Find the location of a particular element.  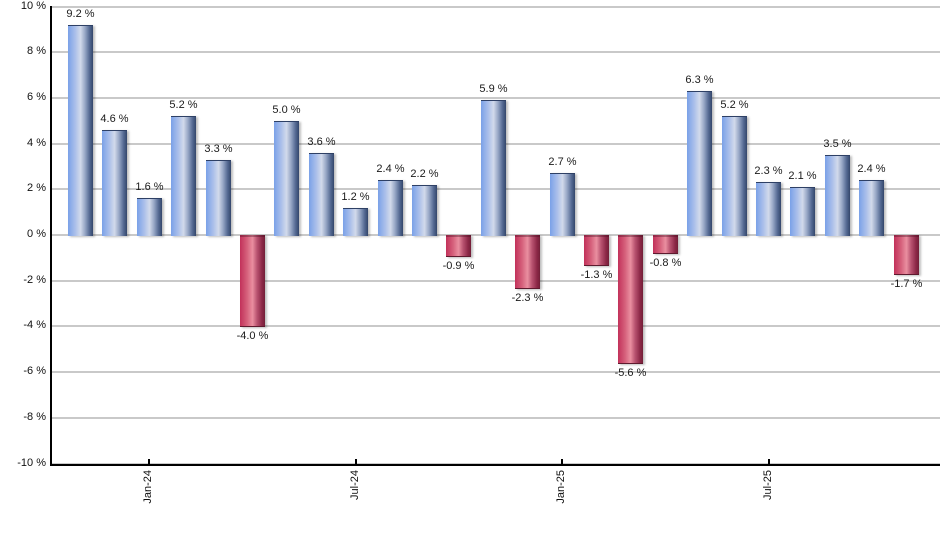

y-axis-line is located at coordinates (51, 236).